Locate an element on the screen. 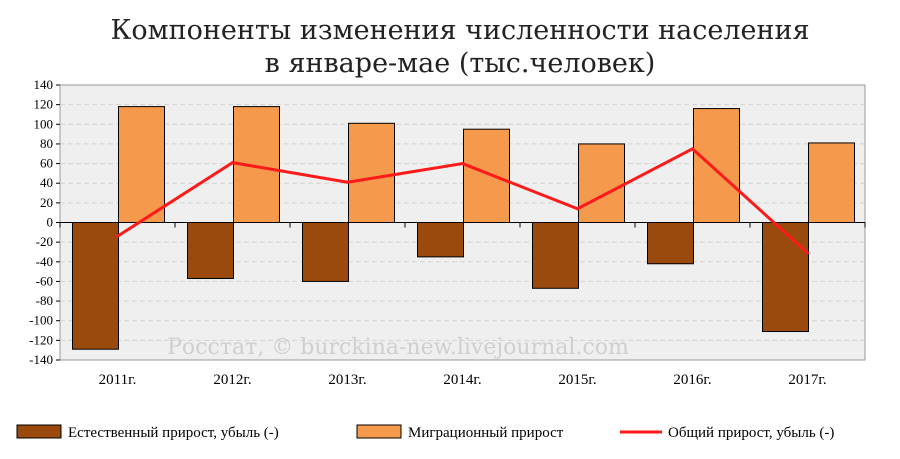 This screenshot has height=459, width=900. y-tick-label: -100 is located at coordinates (41, 320).